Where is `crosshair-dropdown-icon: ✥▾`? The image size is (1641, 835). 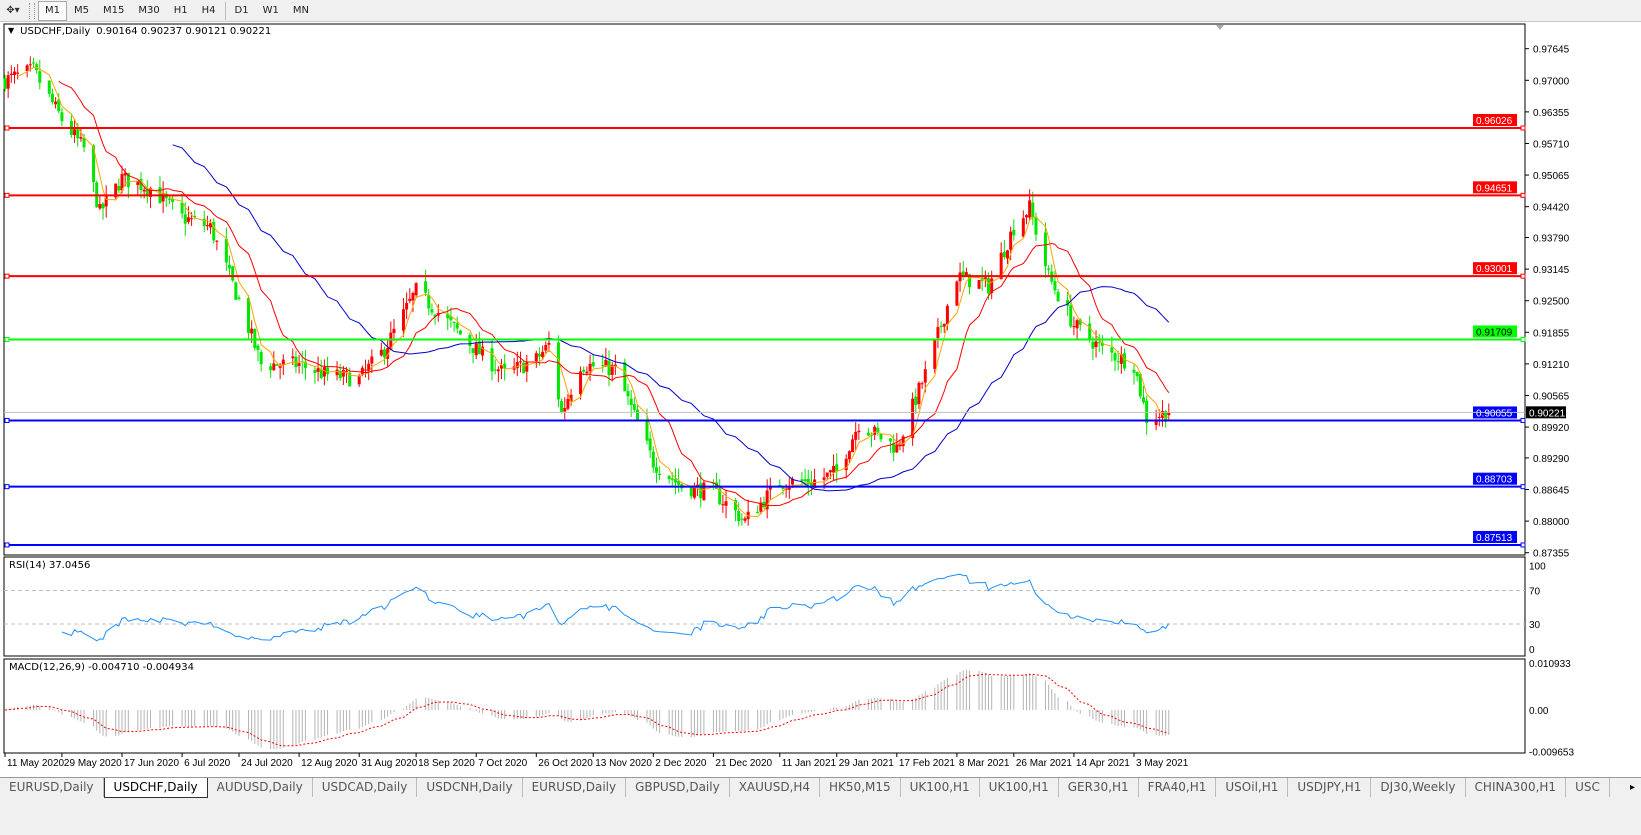
crosshair-dropdown-icon: ✥▾ is located at coordinates (13, 10).